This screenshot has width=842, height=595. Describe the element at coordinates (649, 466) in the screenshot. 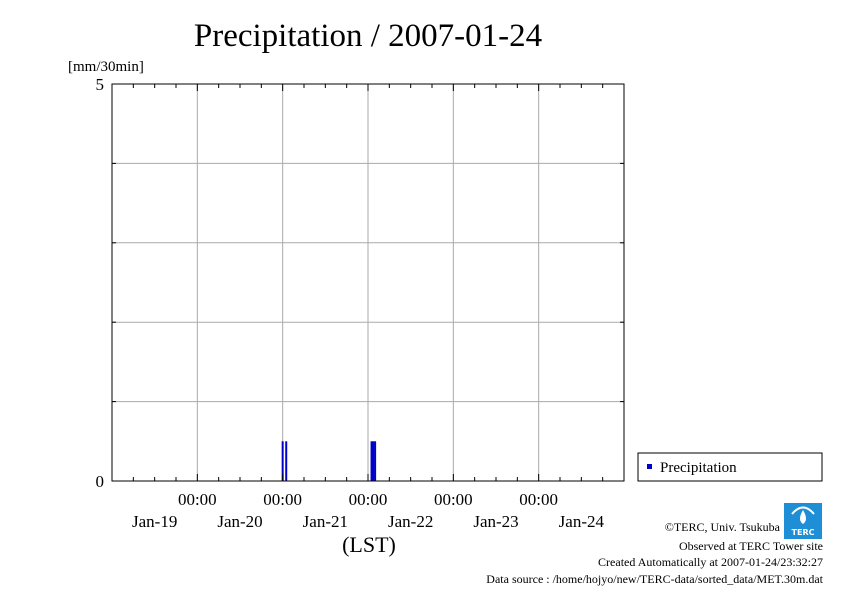

I see `legend-swatch` at that location.